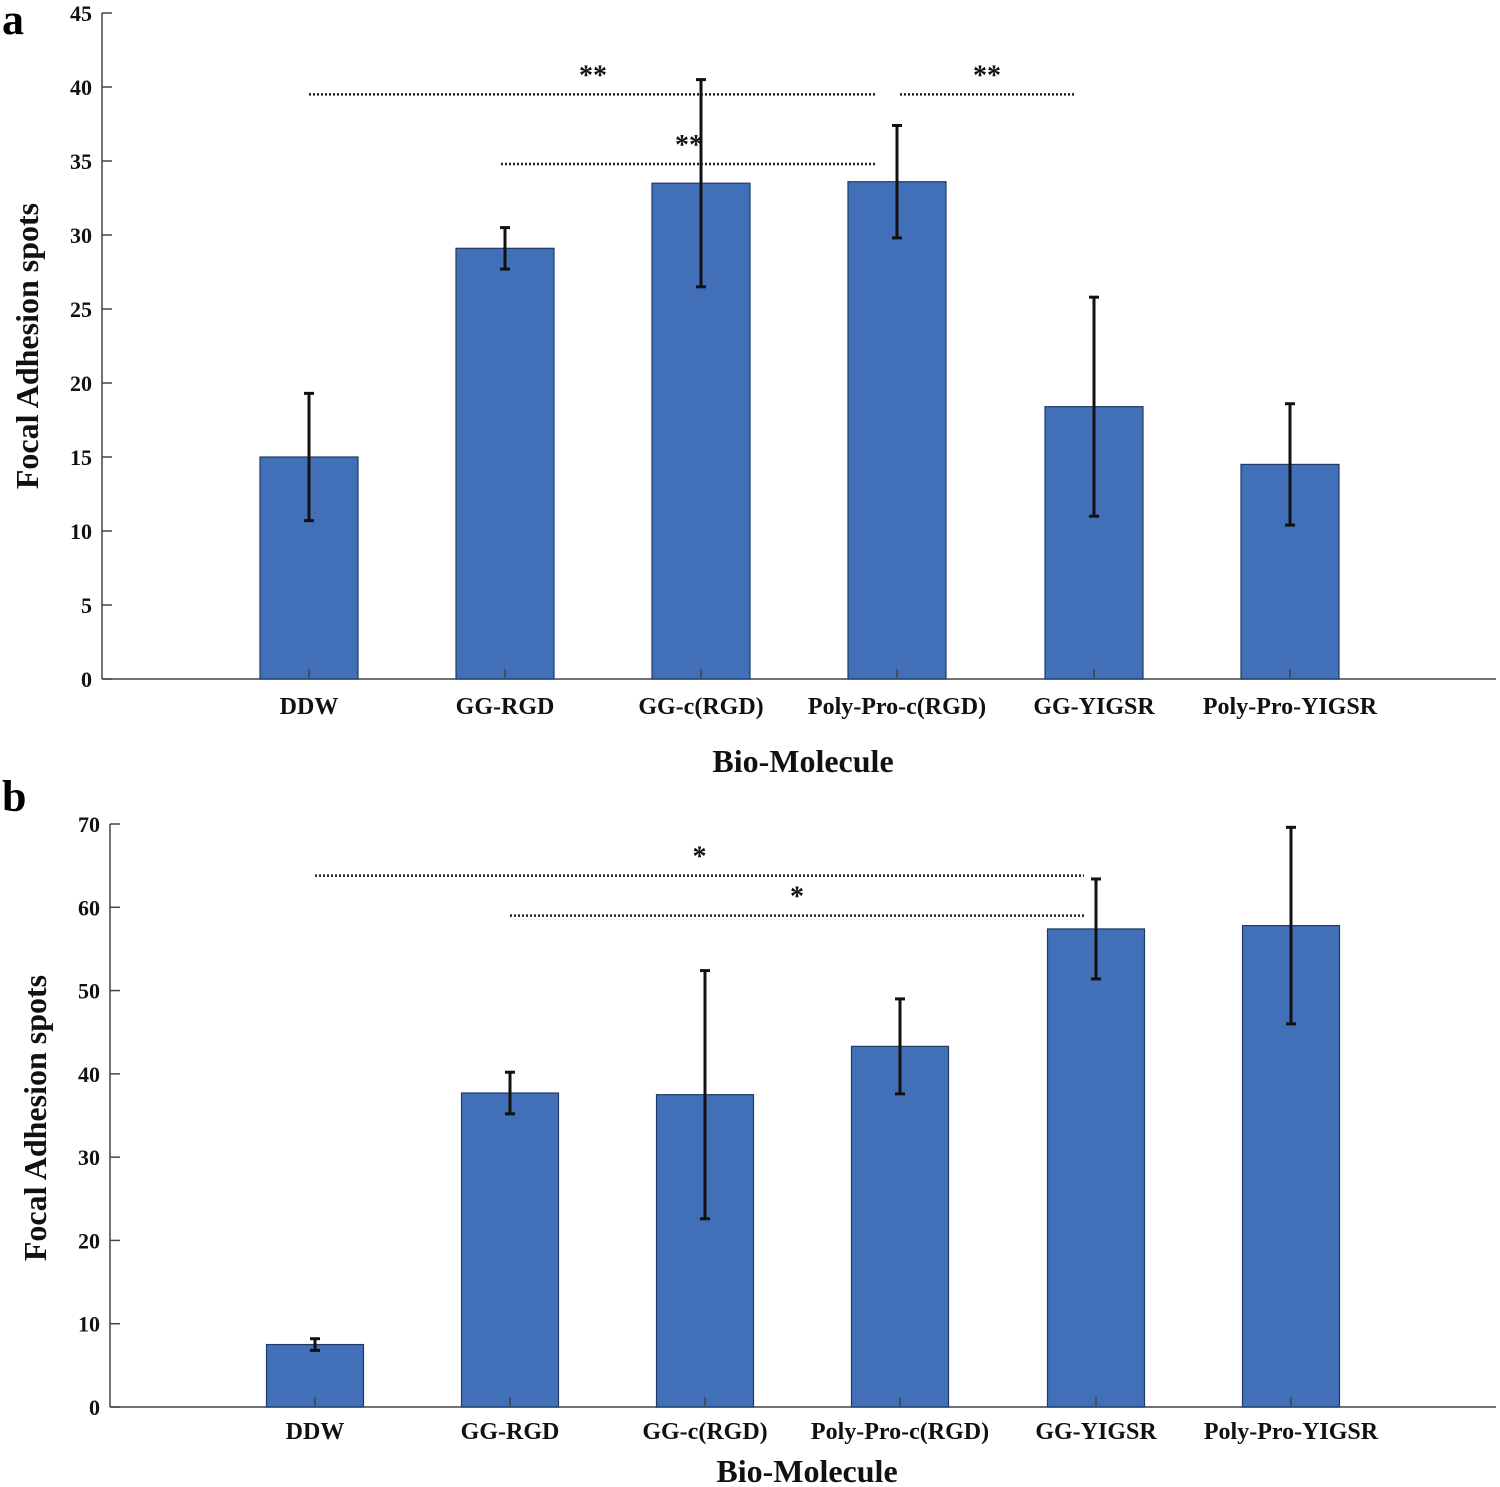 The width and height of the screenshot is (1500, 1487). Describe the element at coordinates (89, 907) in the screenshot. I see `y-tick-label: 60` at that location.